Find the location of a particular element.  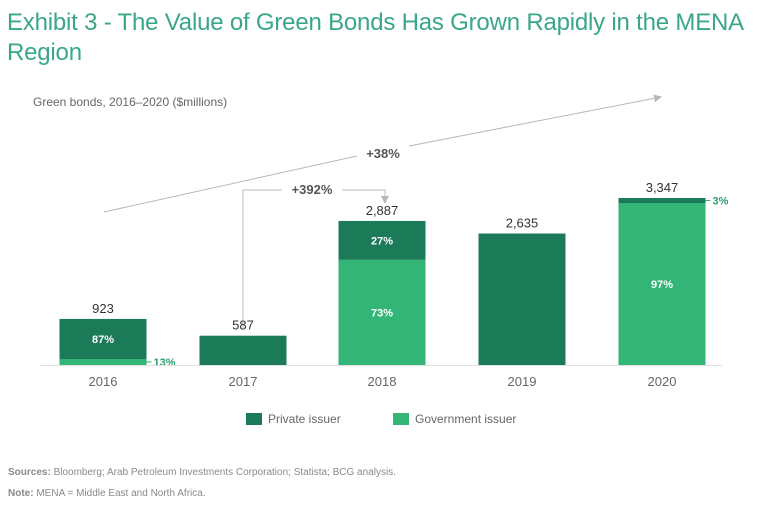

share-label-private-2018: 27% is located at coordinates (382, 241).